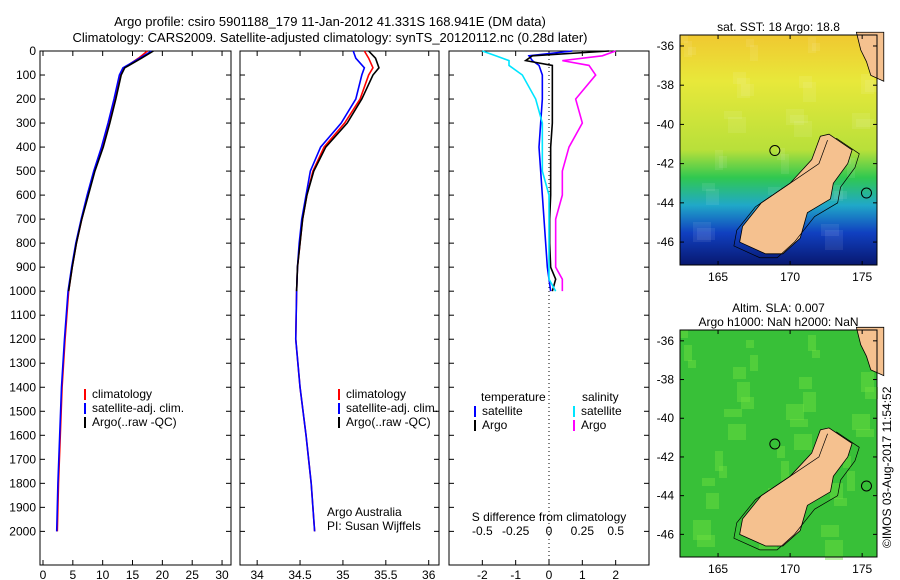 Image resolution: width=900 pixels, height=580 pixels. I want to click on y-tick-label: 500, so click(26, 171).